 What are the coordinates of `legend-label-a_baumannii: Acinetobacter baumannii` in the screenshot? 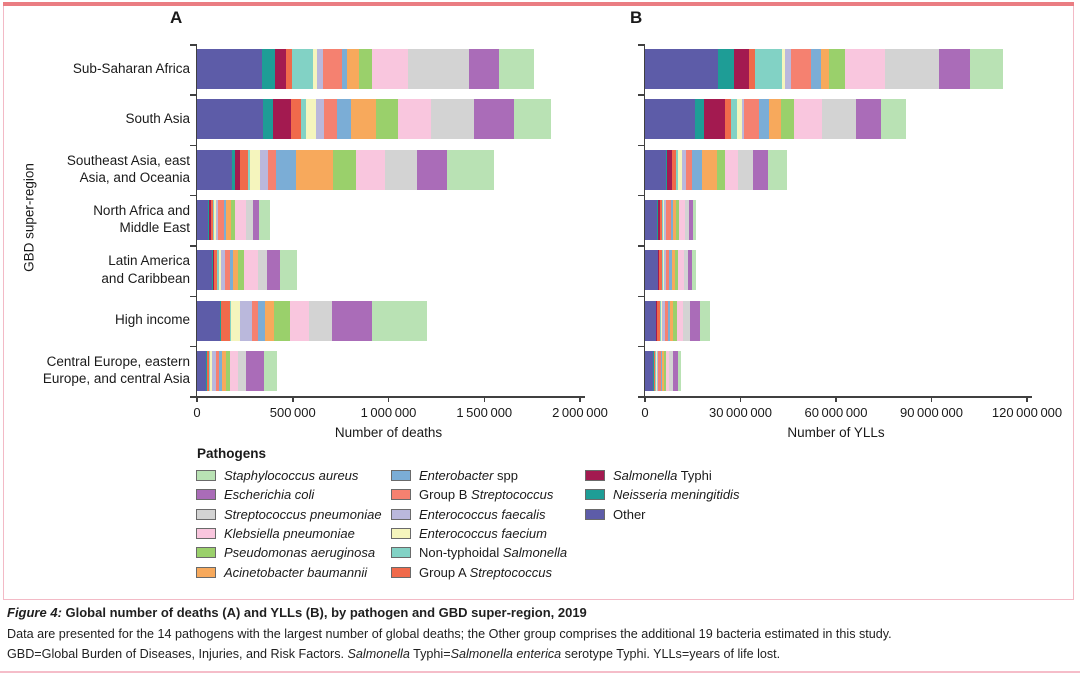 It's located at (295, 572).